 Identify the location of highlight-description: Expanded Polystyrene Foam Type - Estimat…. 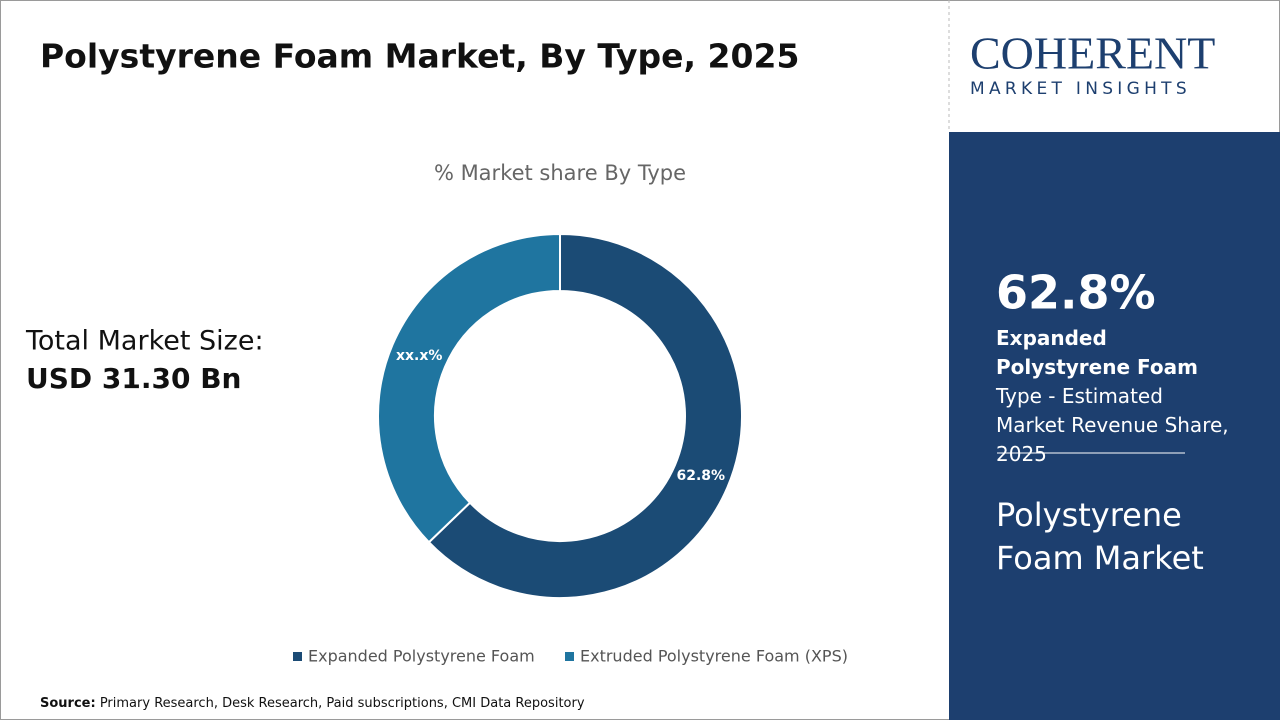
(1116, 396).